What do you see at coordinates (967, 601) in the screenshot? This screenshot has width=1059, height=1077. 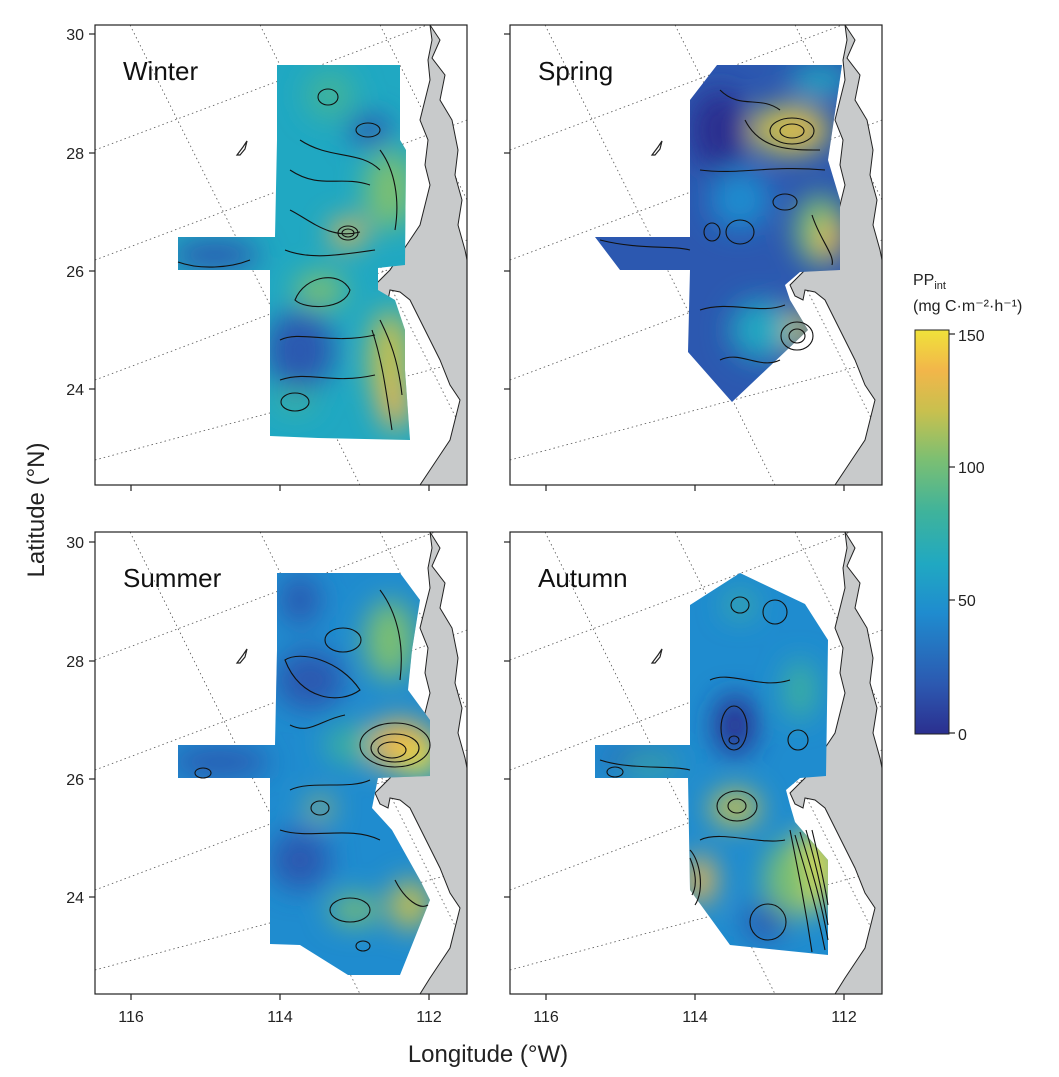 I see `colorbar-tick-label: 50` at bounding box center [967, 601].